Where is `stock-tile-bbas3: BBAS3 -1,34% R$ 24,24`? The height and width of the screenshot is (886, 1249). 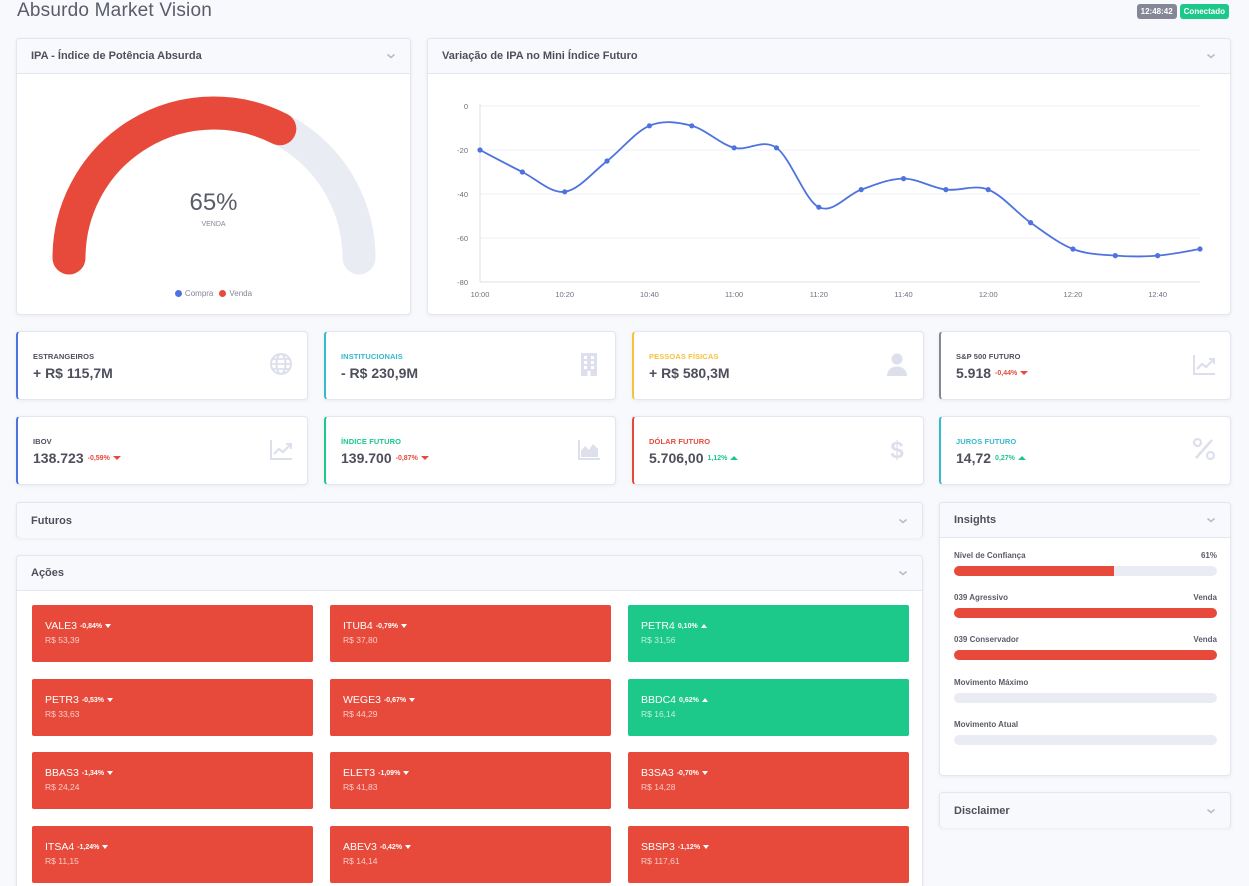
stock-tile-bbas3: BBAS3 -1,34% R$ 24,24 is located at coordinates (172, 780).